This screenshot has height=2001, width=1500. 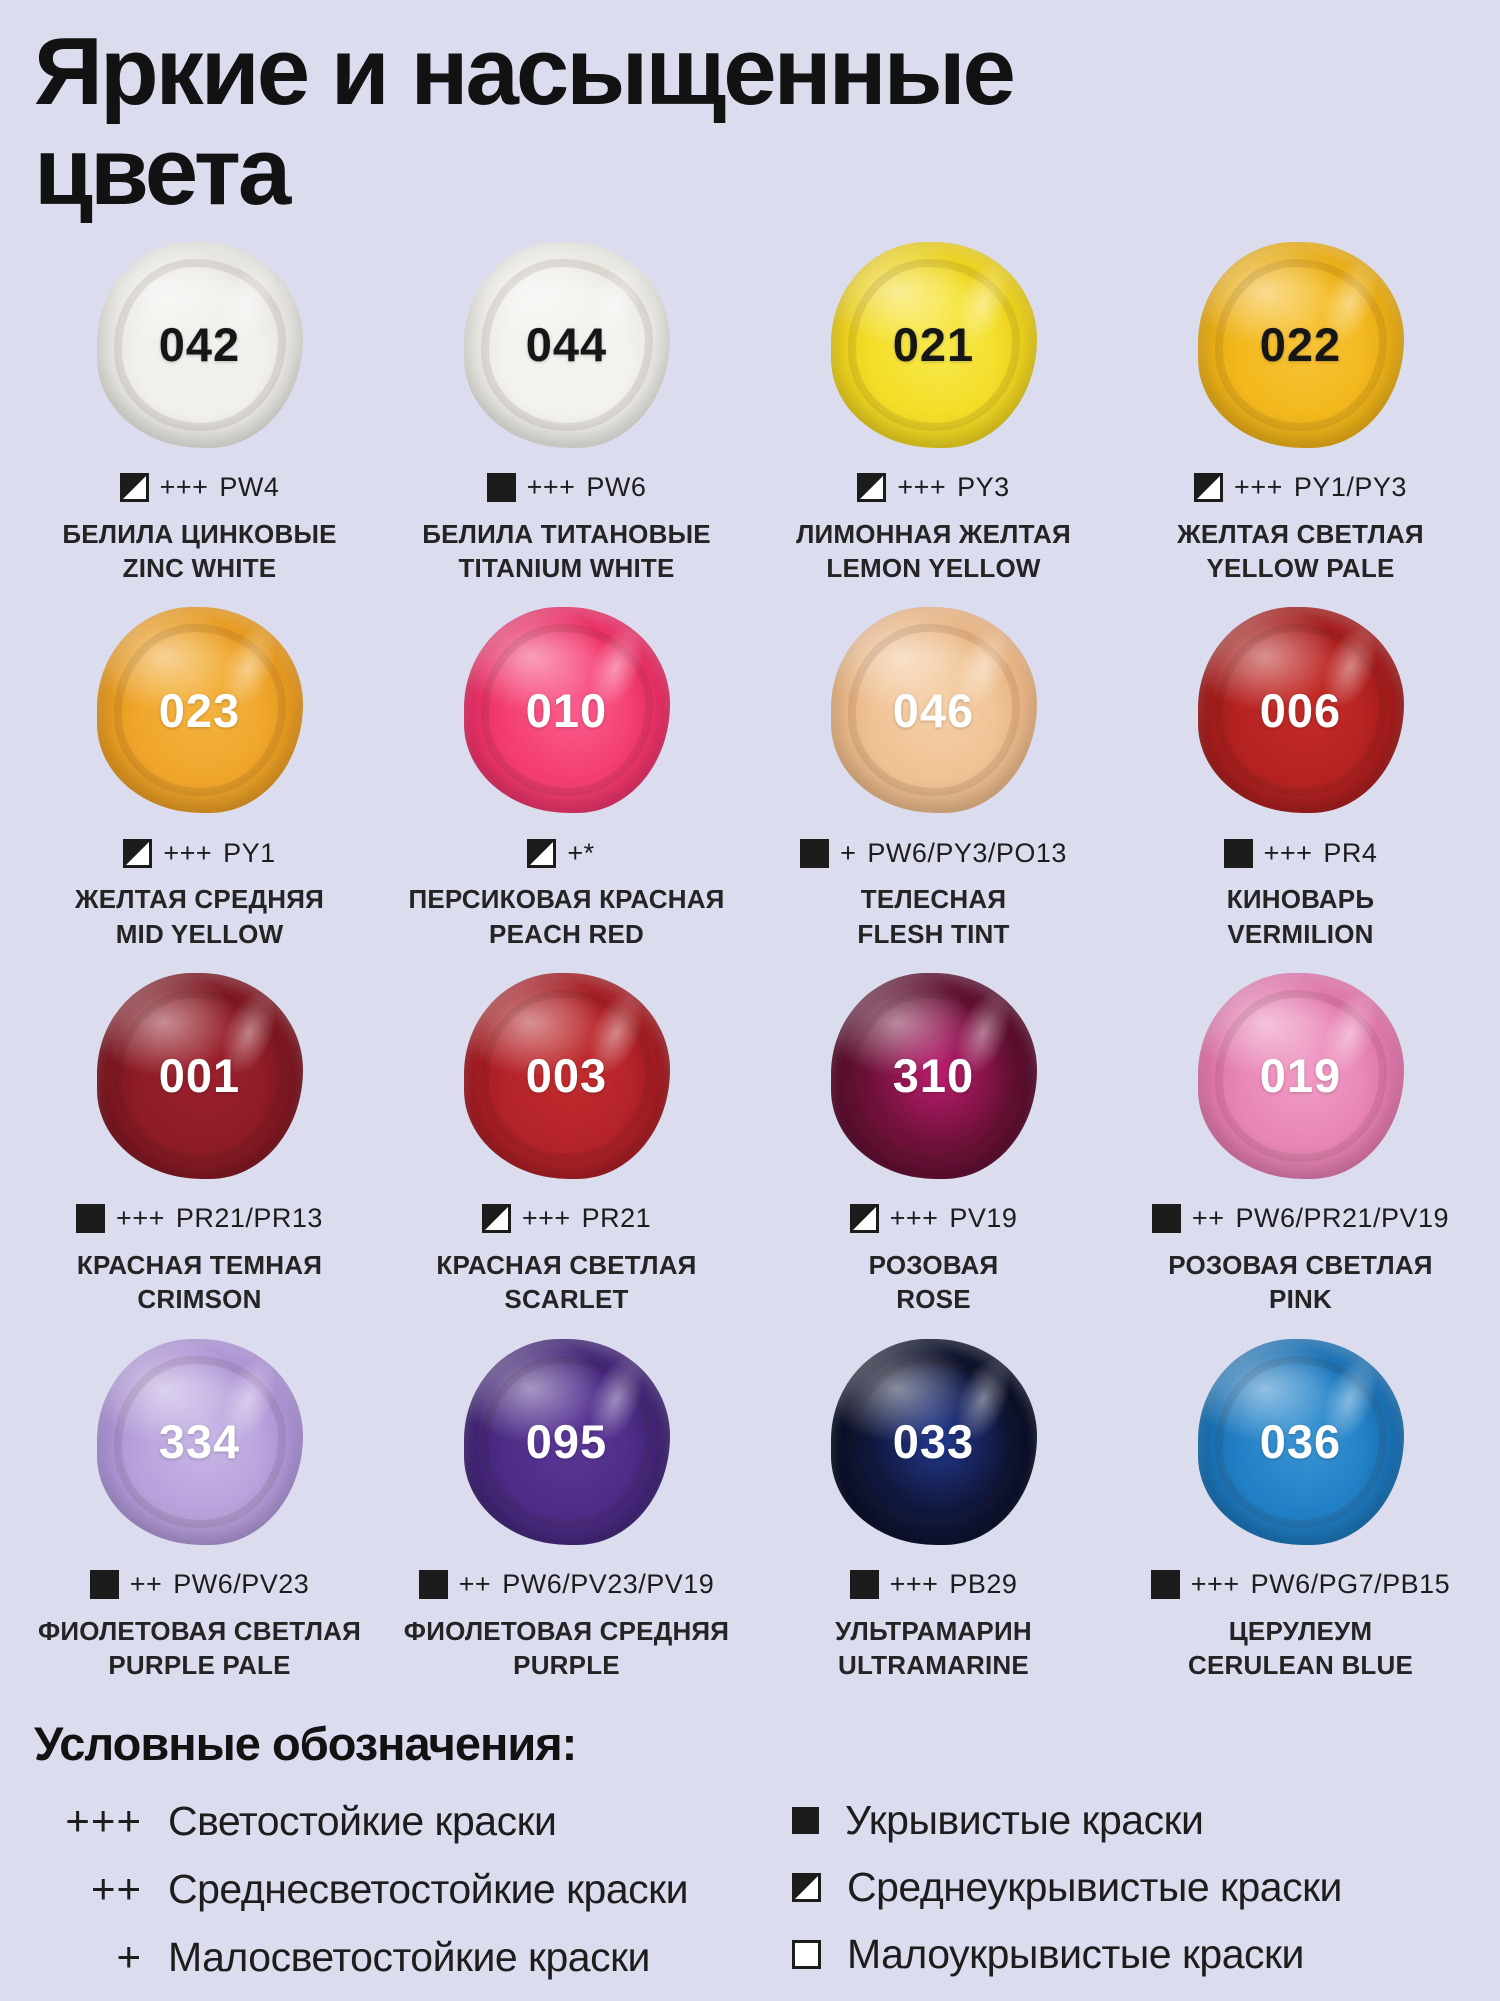 What do you see at coordinates (199, 710) in the screenshot?
I see `paint-number: 023` at bounding box center [199, 710].